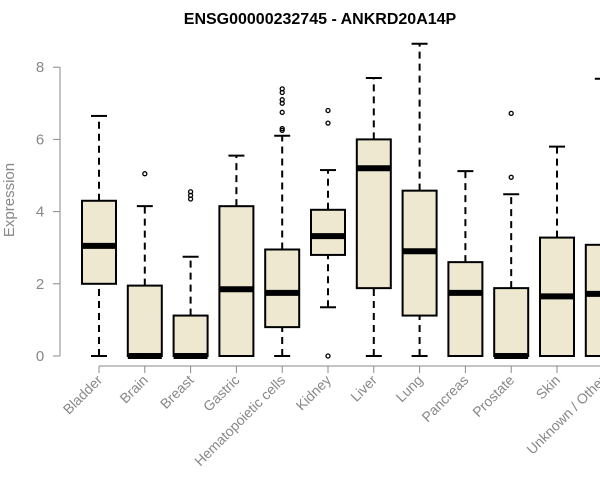 The height and width of the screenshot is (500, 600). I want to click on x-tick-label-lung: Lung, so click(408, 388).